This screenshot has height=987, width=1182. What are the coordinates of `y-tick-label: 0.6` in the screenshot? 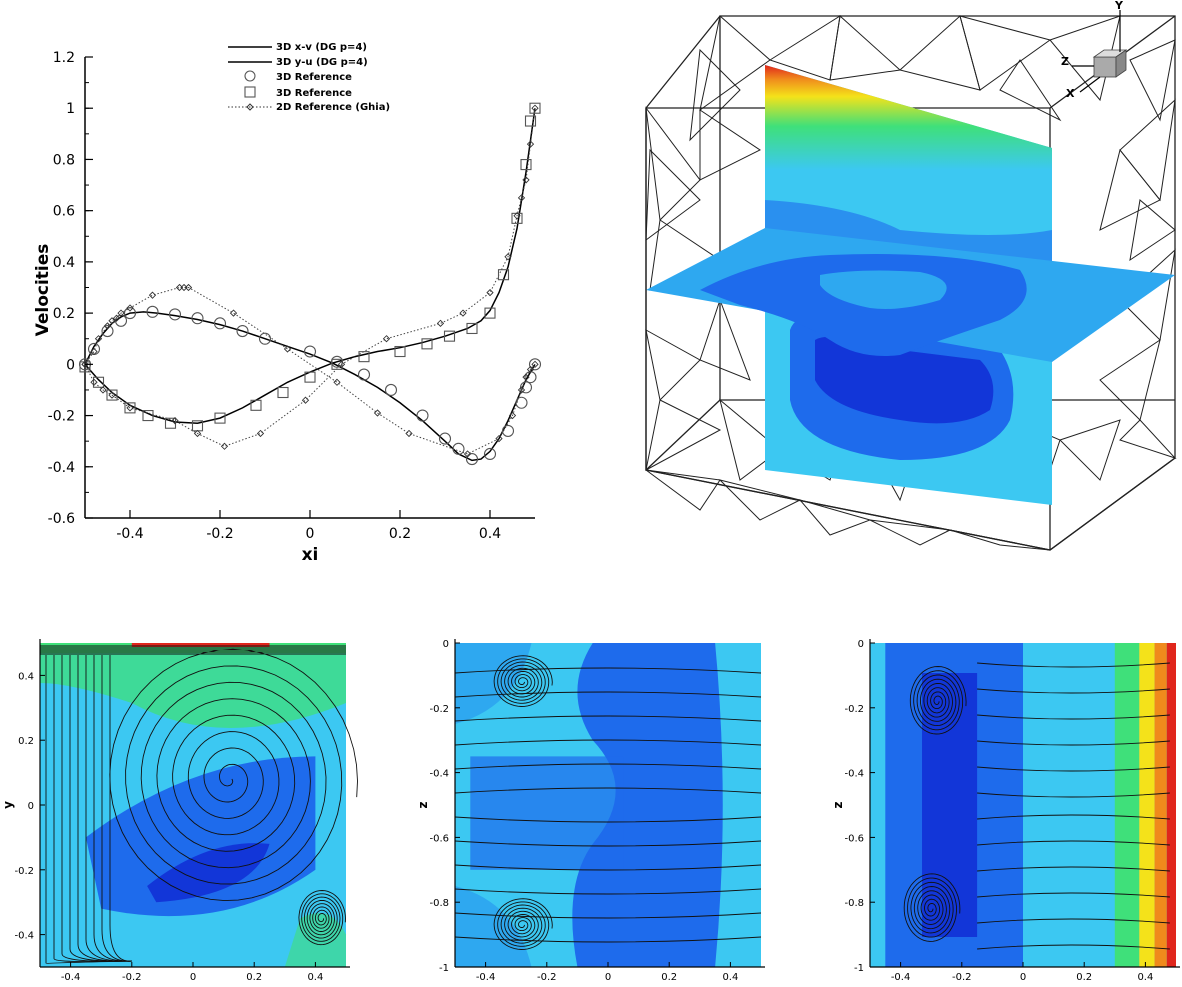 It's located at (64, 212).